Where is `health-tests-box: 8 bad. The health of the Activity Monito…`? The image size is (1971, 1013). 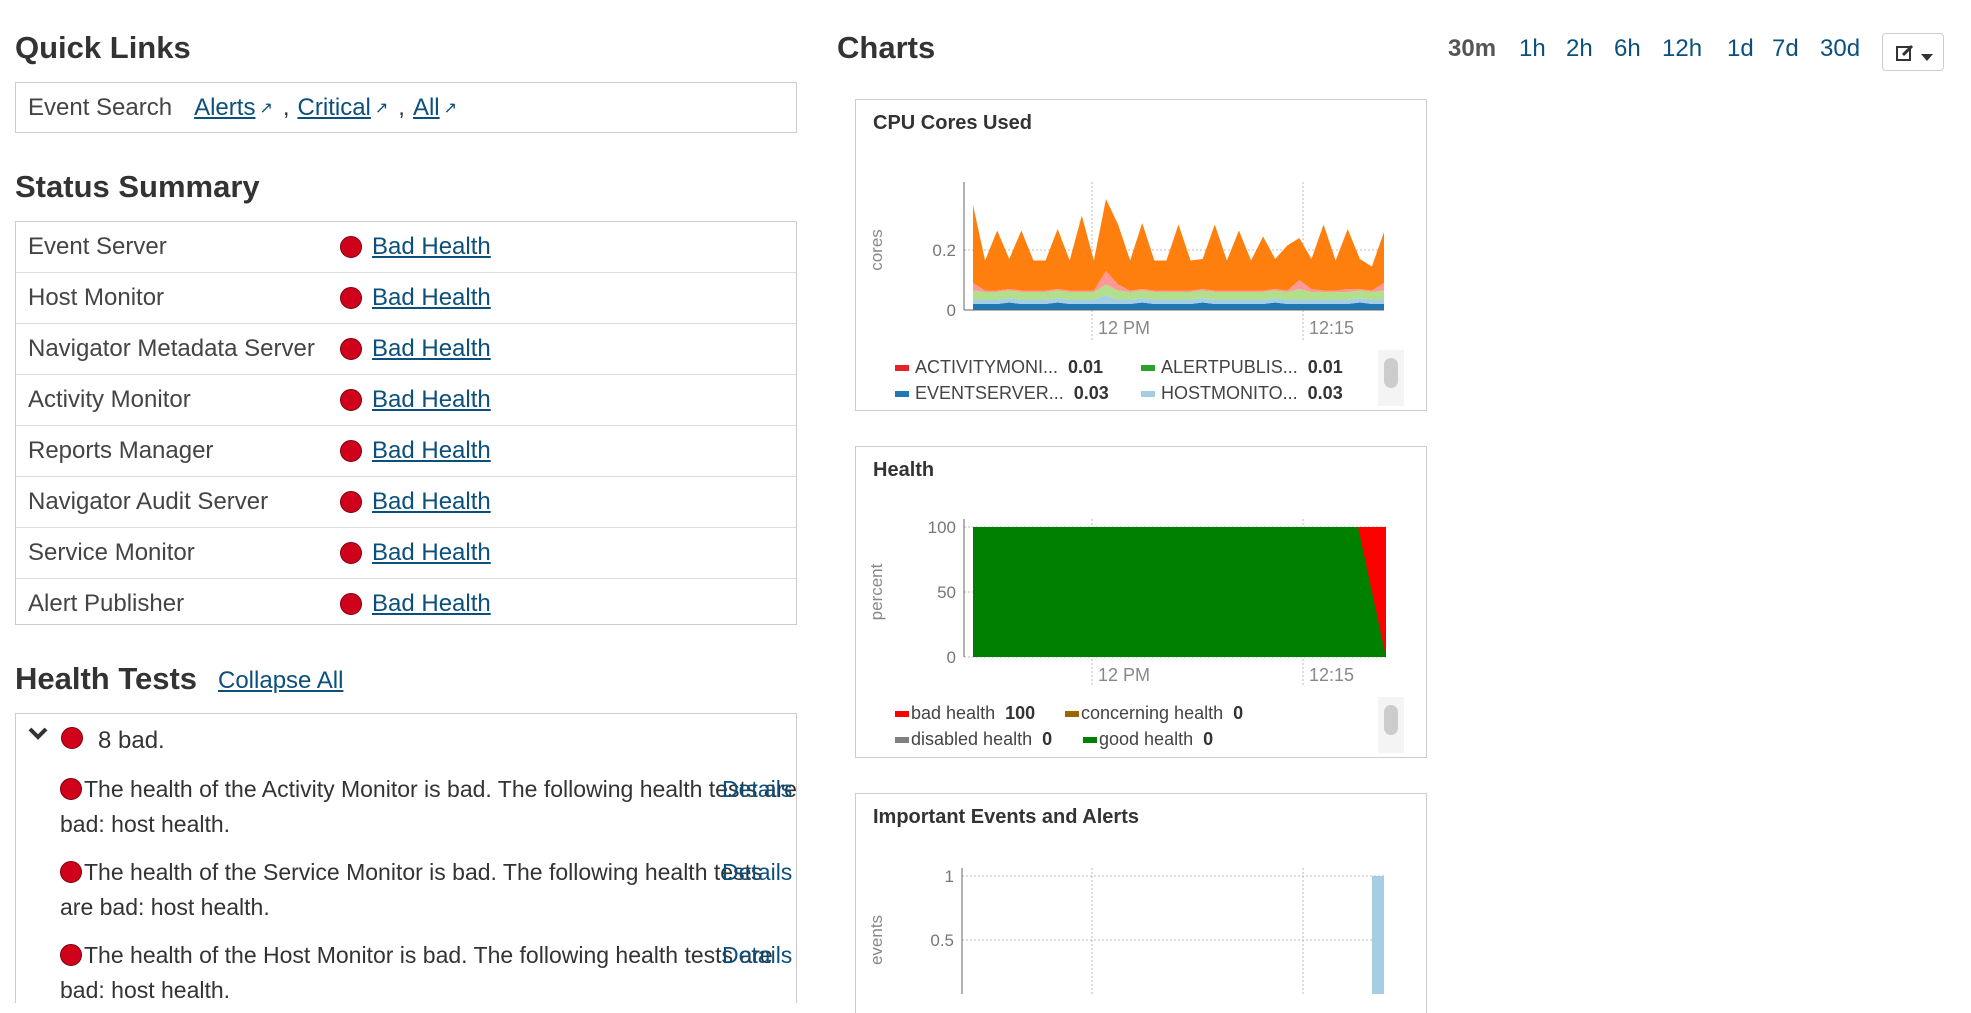
health-tests-box: 8 bad. The health of the Activity Monito… is located at coordinates (406, 858).